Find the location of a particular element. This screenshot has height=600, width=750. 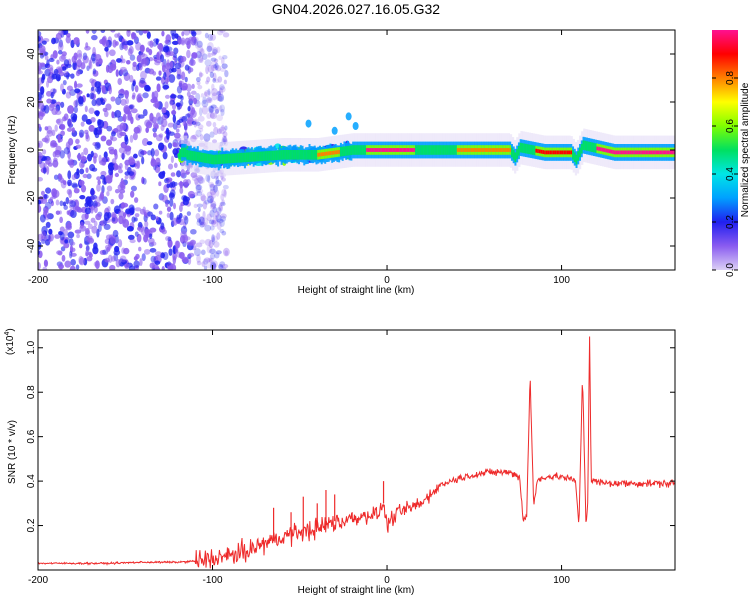

spectrogram-x-tick-label: 0 is located at coordinates (387, 280).